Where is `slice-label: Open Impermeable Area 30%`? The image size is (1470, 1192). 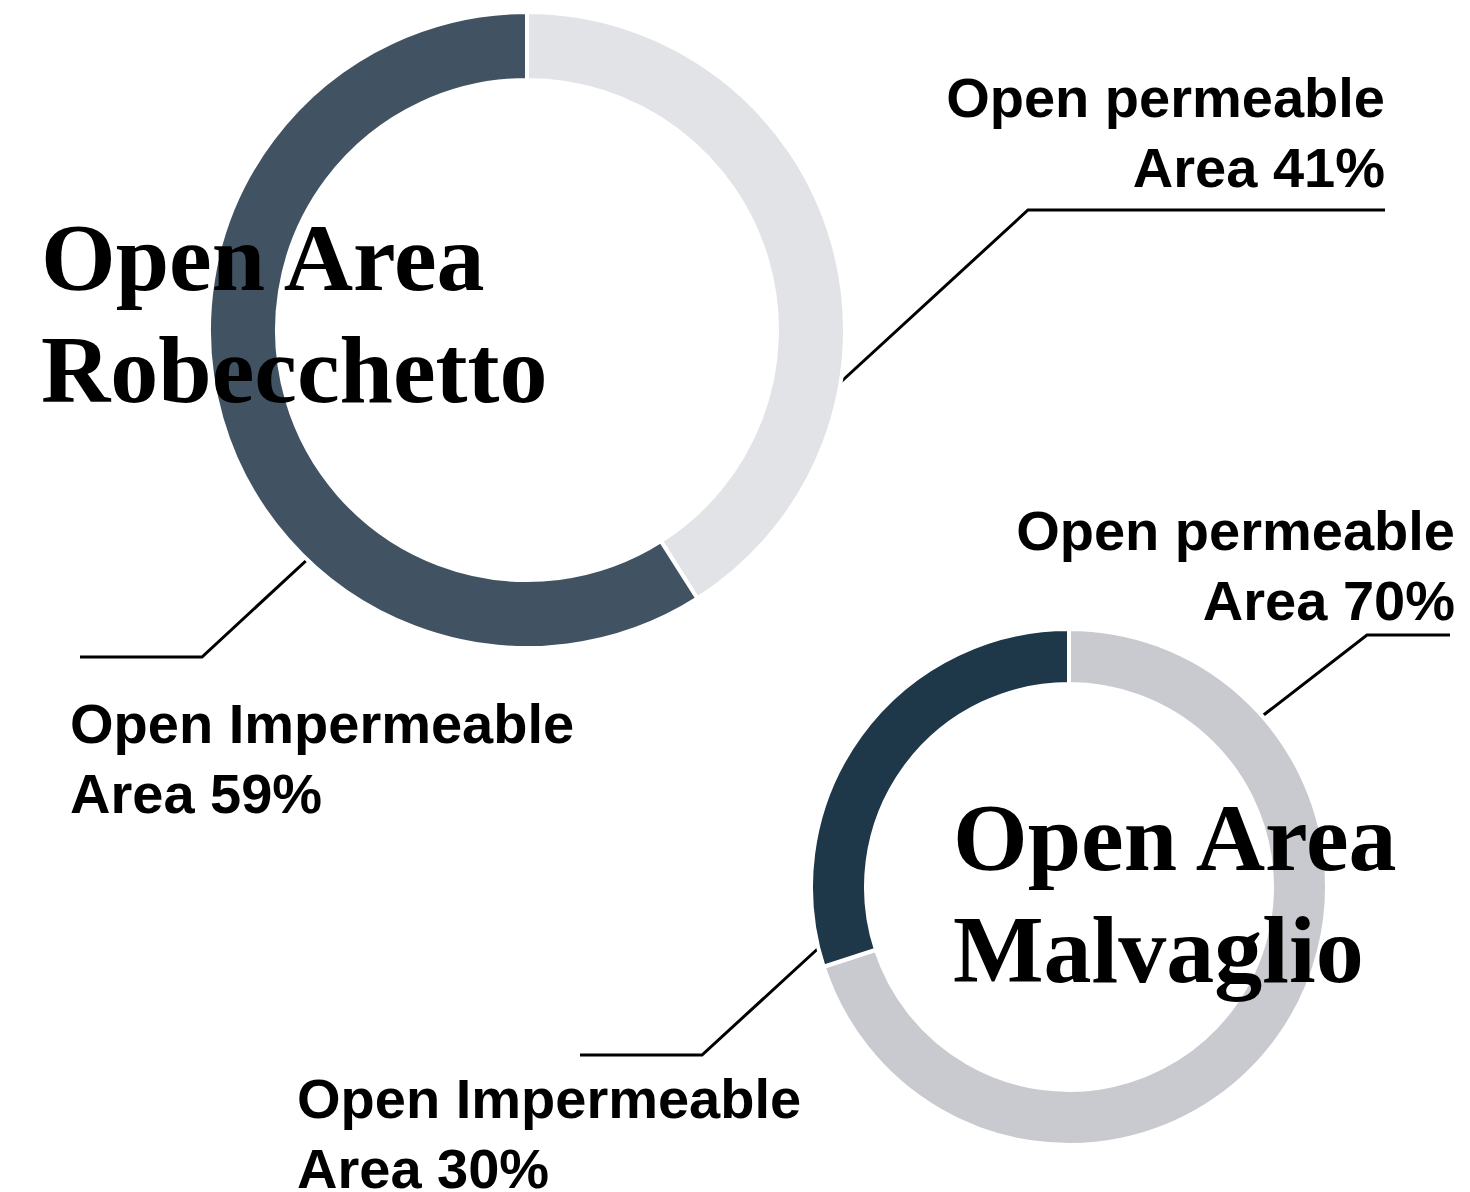 slice-label: Open Impermeable Area 30% is located at coordinates (549, 1129).